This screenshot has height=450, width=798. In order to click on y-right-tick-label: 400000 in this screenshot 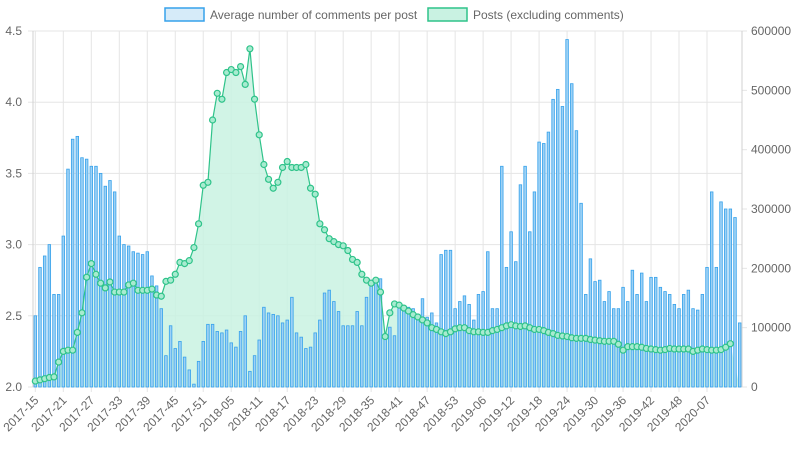, I will do `click(771, 150)`.